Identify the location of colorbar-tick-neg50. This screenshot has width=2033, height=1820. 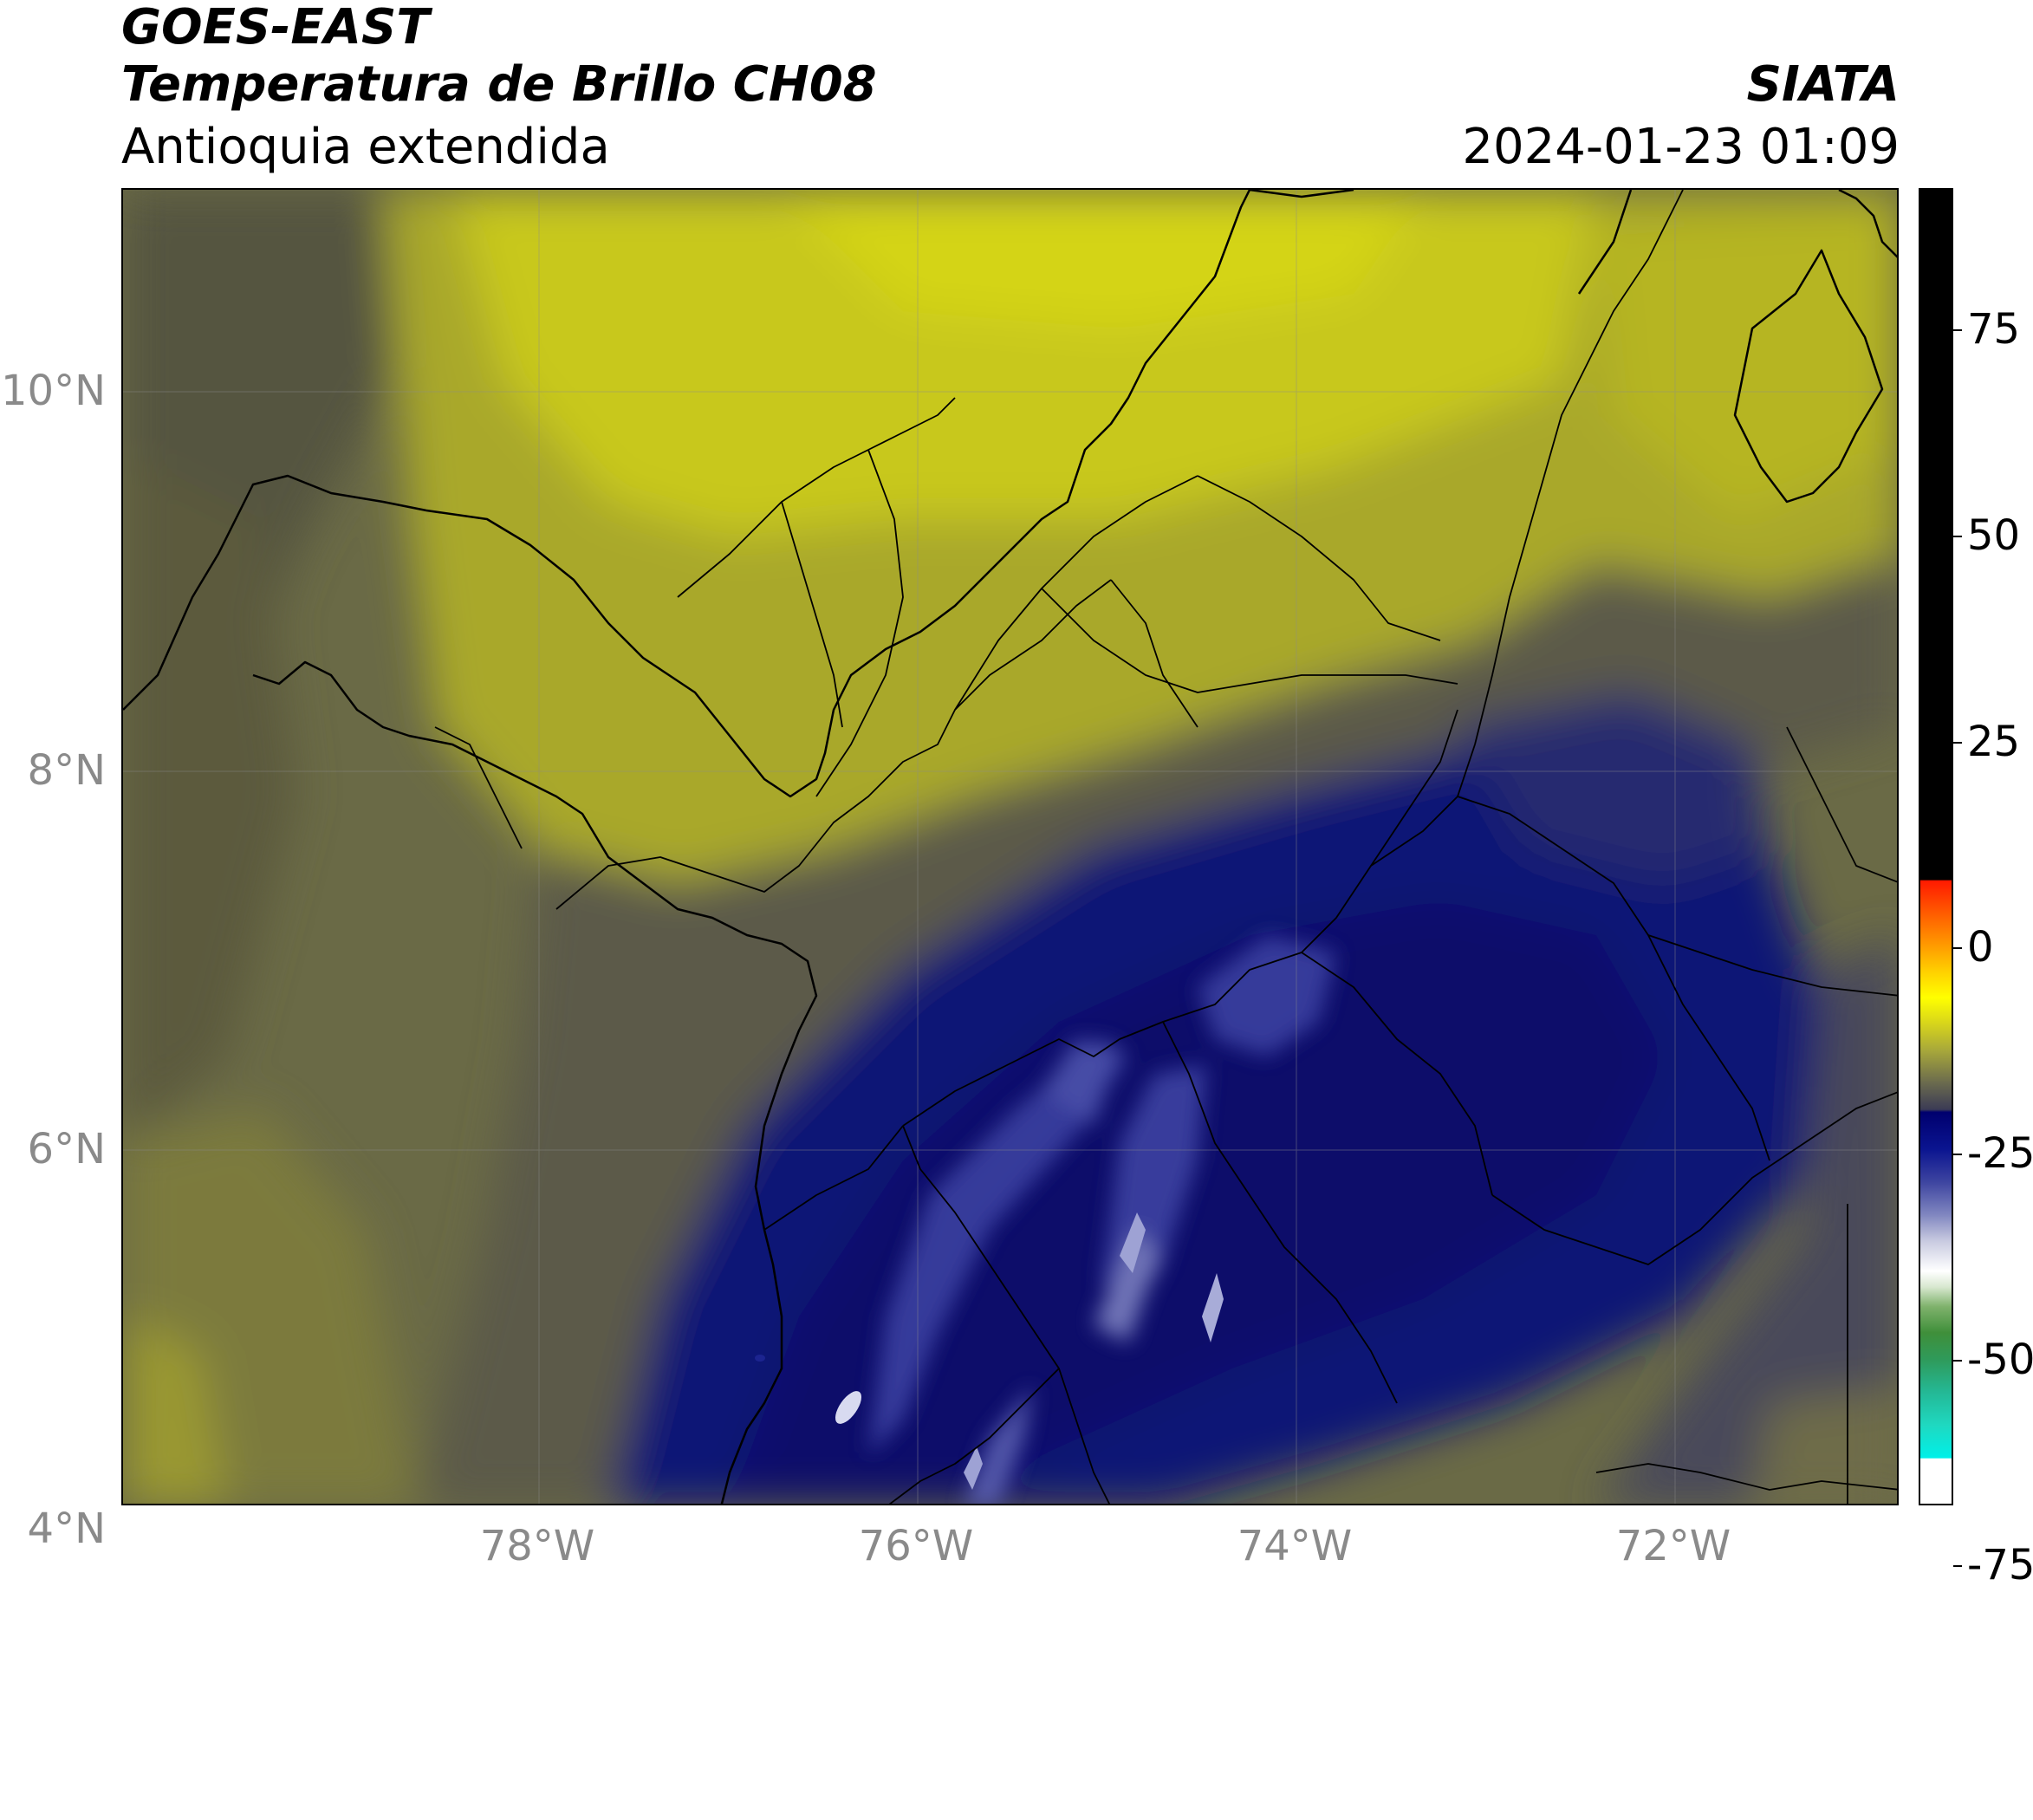
(1957, 1361).